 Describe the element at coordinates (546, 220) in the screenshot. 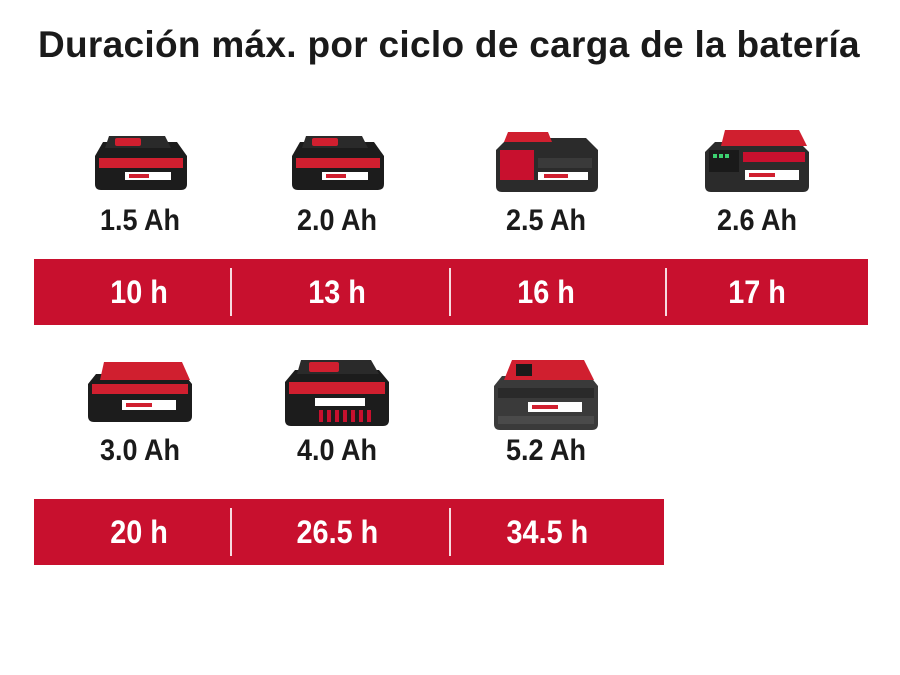

I see `battery-capacity-label: 2.5 Ah` at that location.